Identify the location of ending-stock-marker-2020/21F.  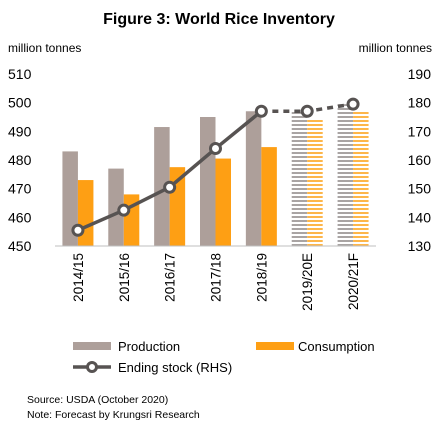
(353, 104).